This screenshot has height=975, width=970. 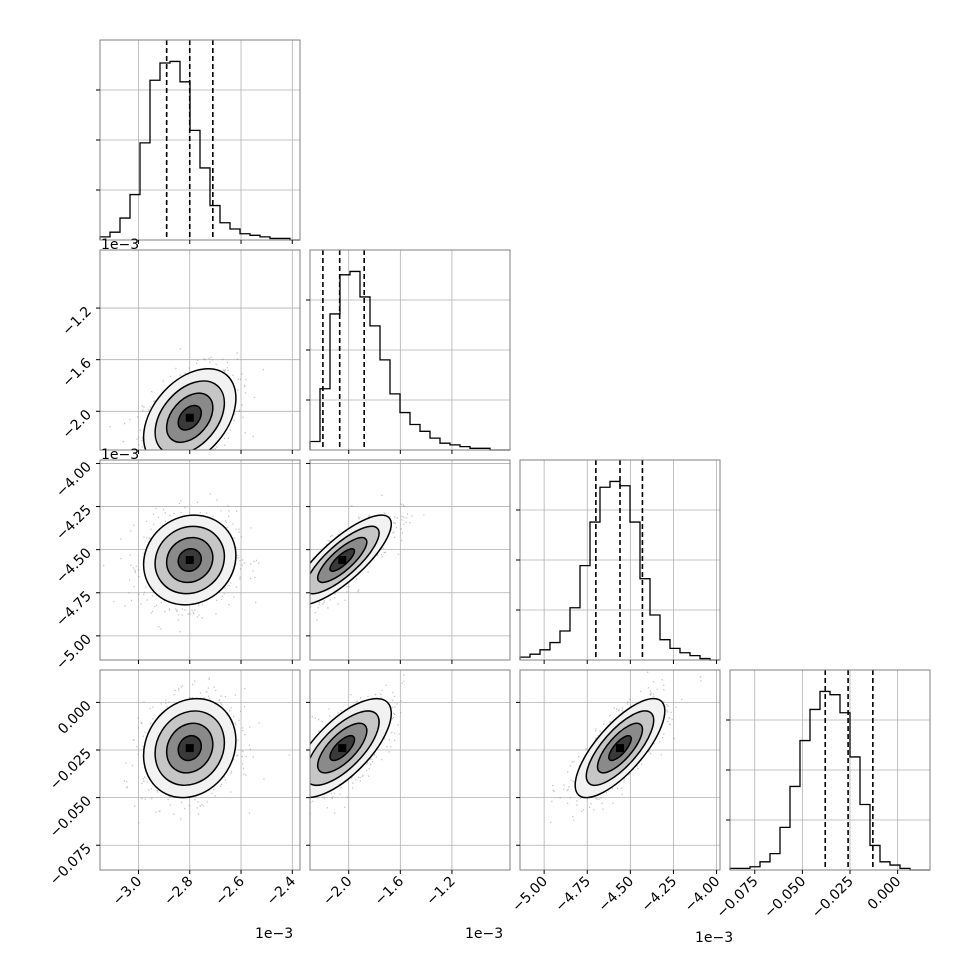 What do you see at coordinates (229, 890) in the screenshot?
I see `x-tick-label: −2.6` at bounding box center [229, 890].